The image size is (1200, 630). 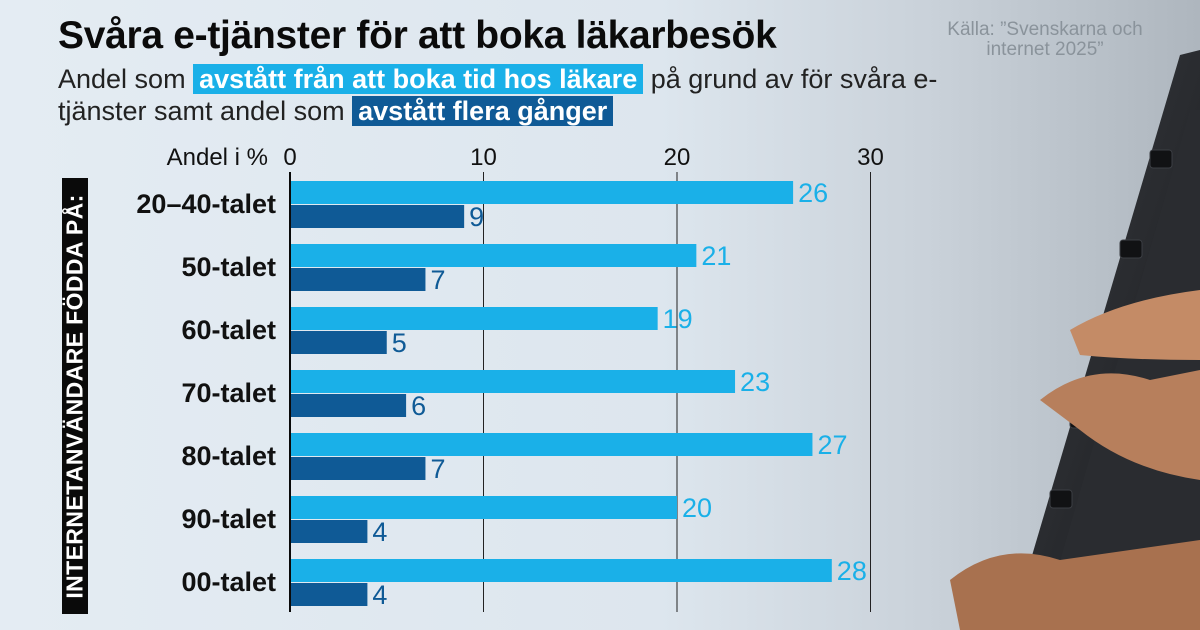 What do you see at coordinates (75, 396) in the screenshot?
I see `y-axis-label: INTERNETANVÄNDARE FÖDDA PÅ:` at bounding box center [75, 396].